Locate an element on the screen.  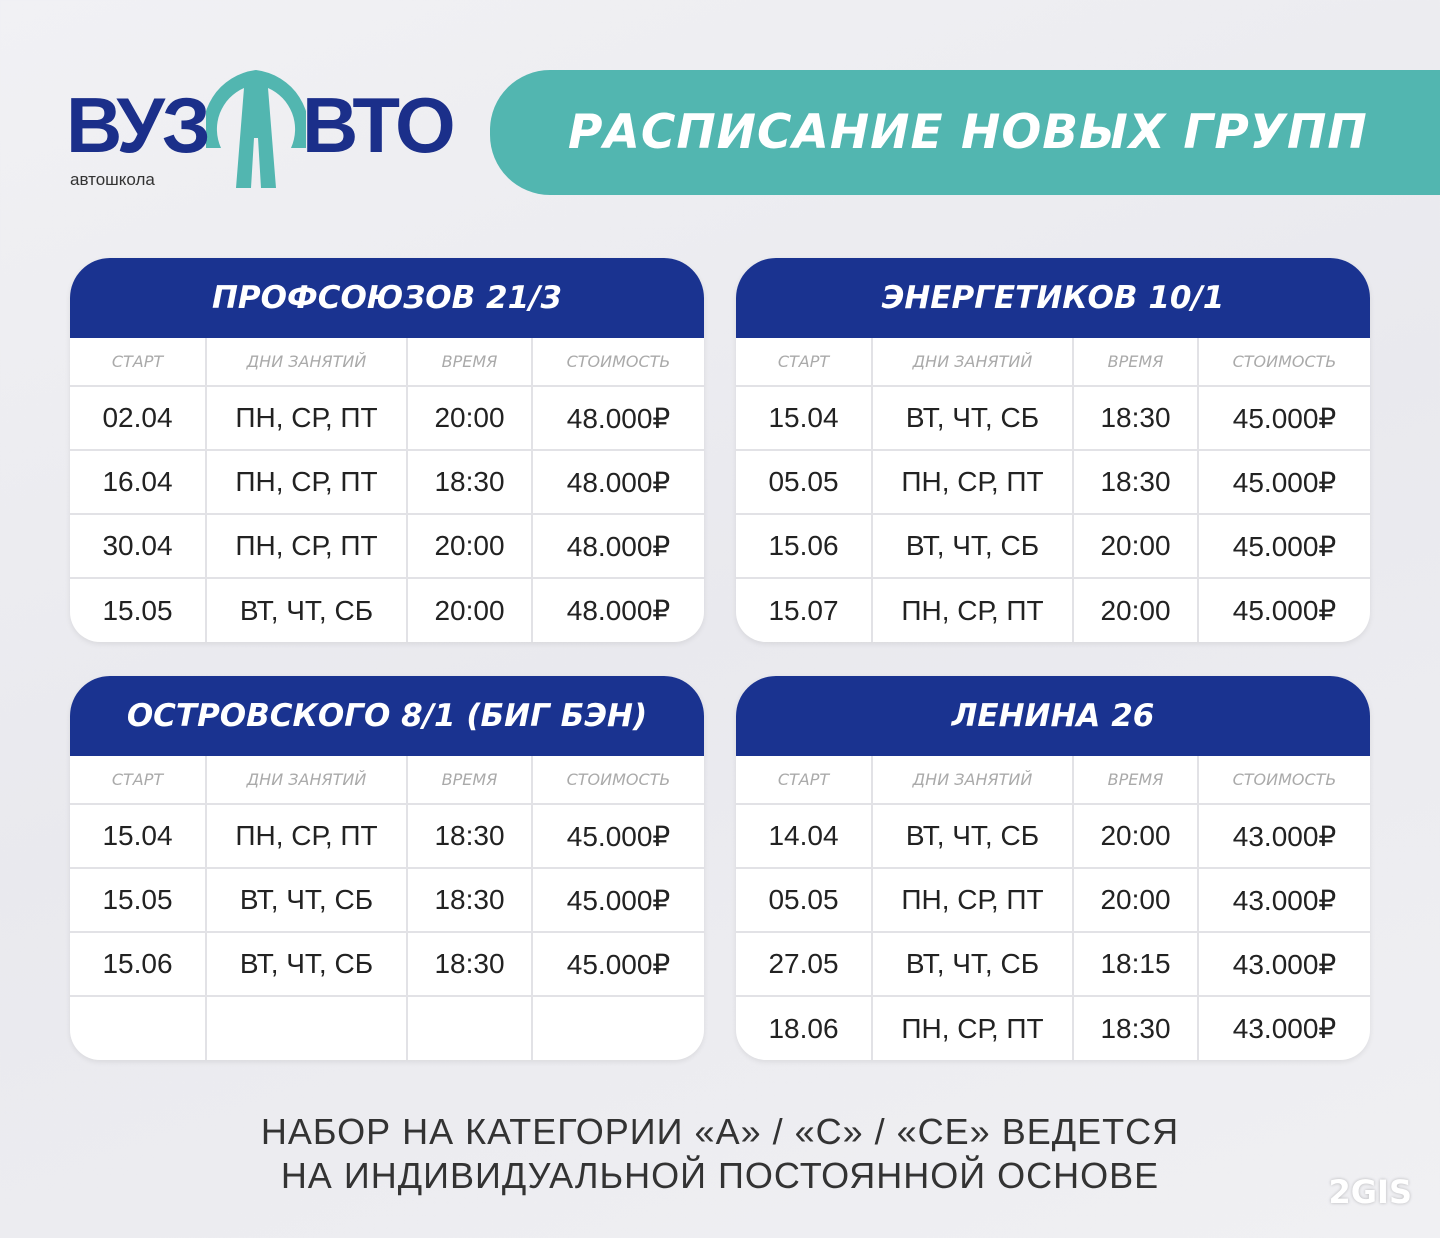
table-row: 16.04 ПН, СР, ПТ 18:30 48.000₽ is located at coordinates (387, 482).